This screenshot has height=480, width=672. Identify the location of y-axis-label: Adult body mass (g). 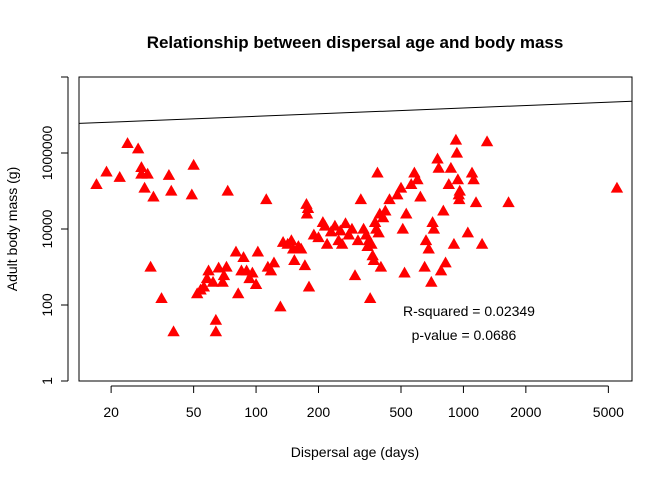
(12, 229).